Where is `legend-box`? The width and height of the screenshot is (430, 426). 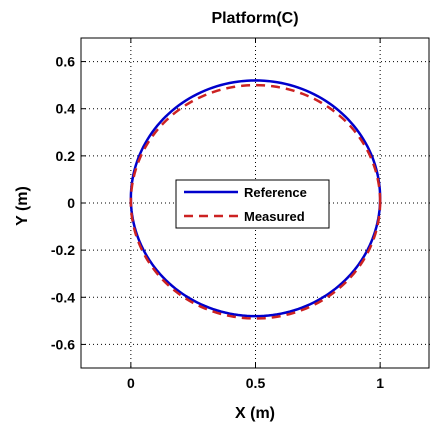 legend-box is located at coordinates (252, 204).